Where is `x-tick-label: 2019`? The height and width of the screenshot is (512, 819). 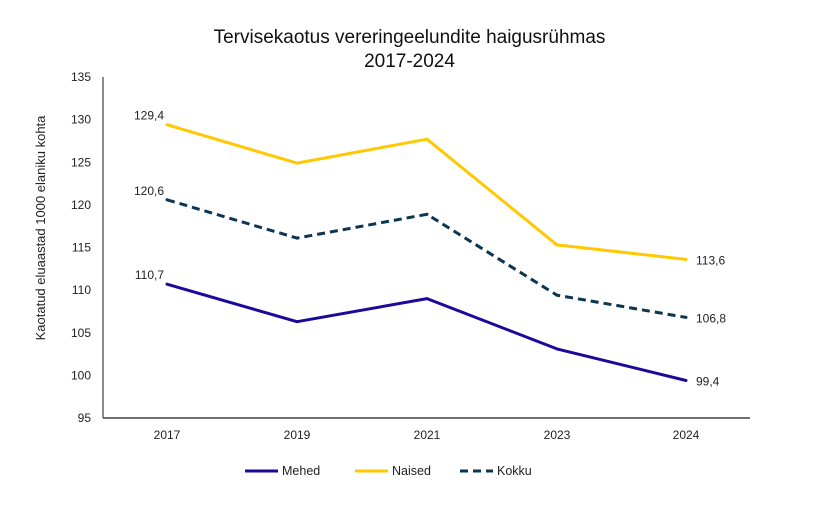 x-tick-label: 2019 is located at coordinates (297, 435).